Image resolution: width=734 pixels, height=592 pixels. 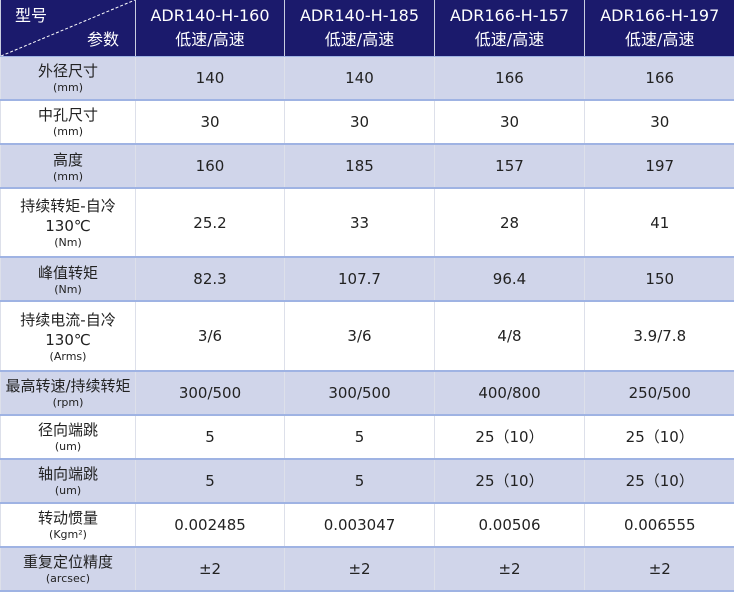 I want to click on value-cell: 33, so click(x=359, y=223).